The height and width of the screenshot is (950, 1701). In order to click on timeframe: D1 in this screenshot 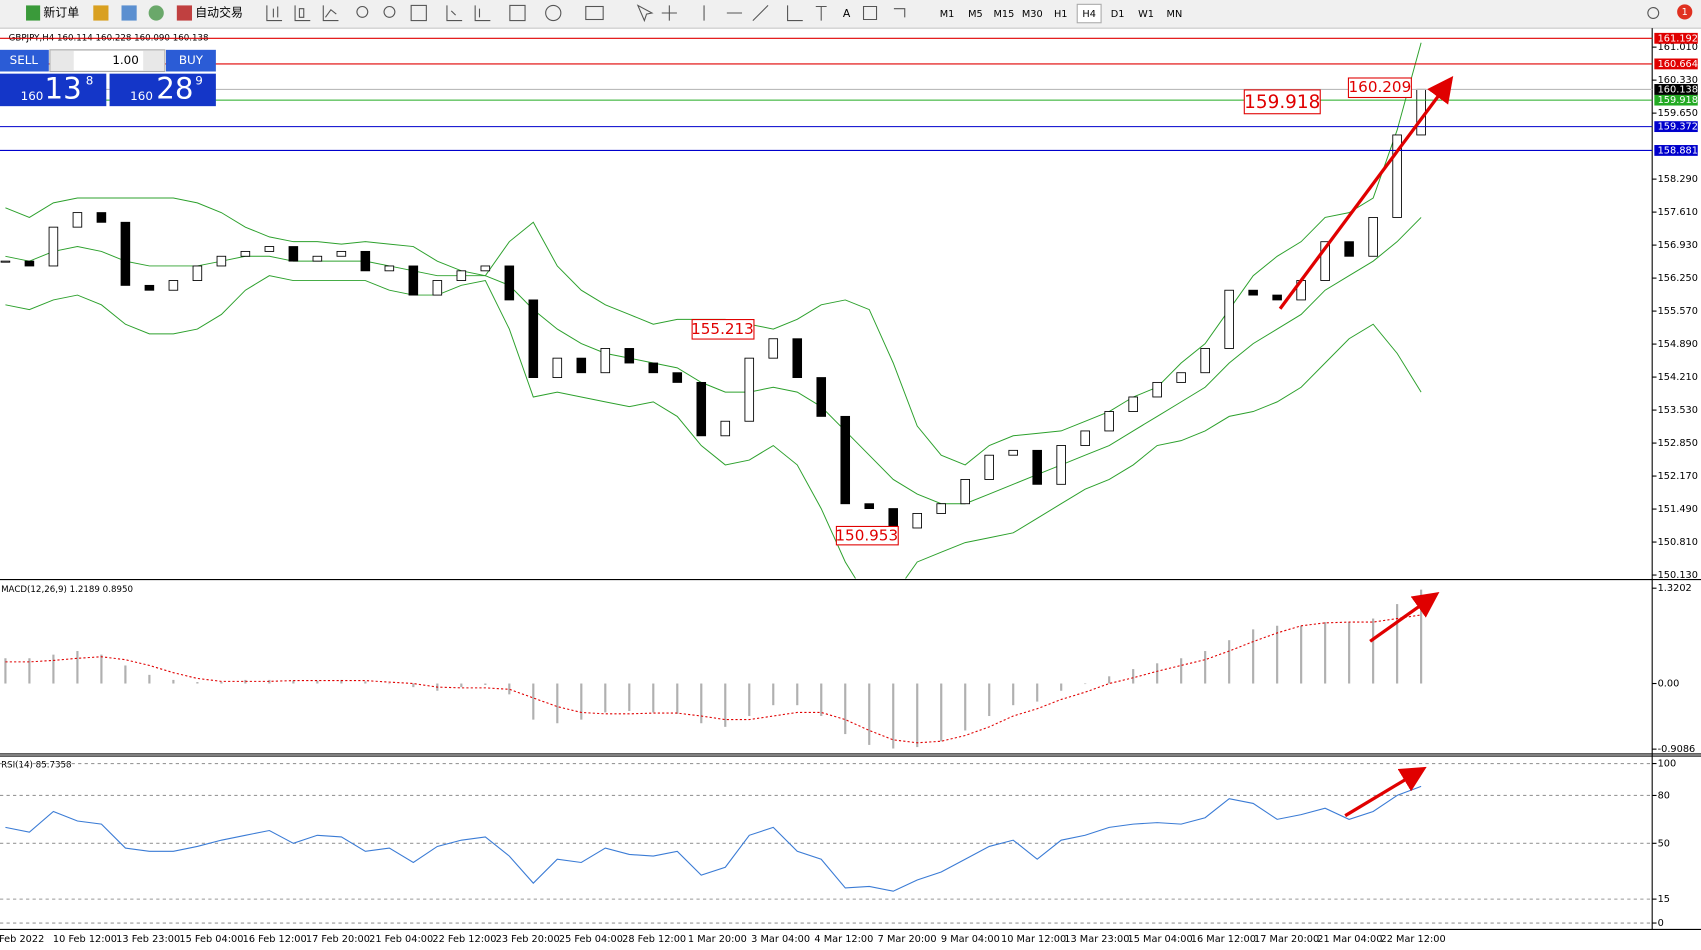, I will do `click(1118, 14)`.